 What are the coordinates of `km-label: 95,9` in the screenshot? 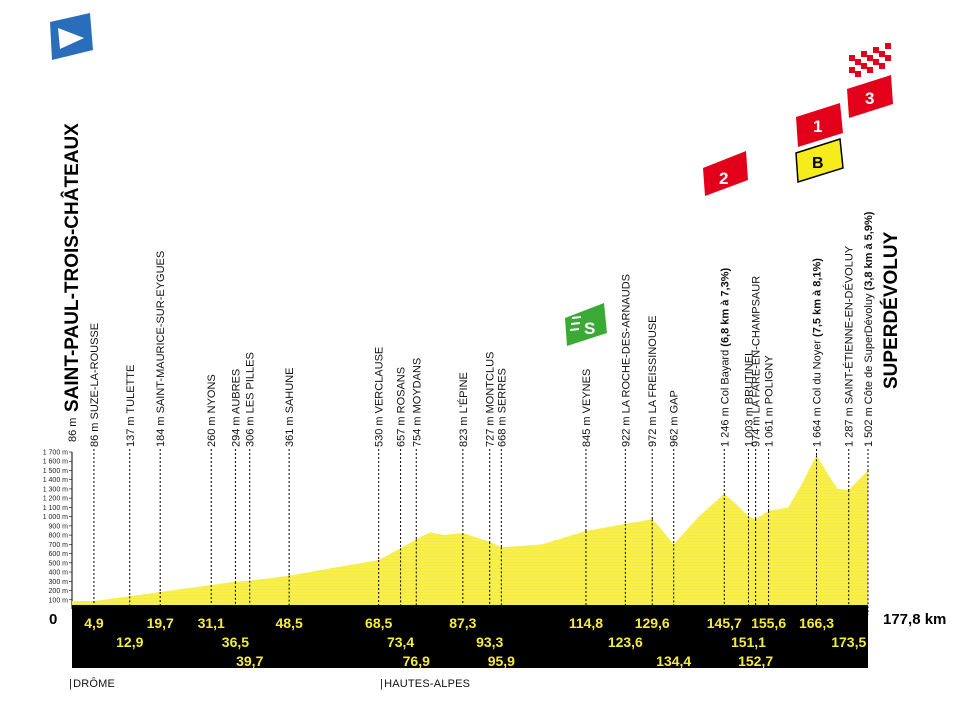 It's located at (501, 661).